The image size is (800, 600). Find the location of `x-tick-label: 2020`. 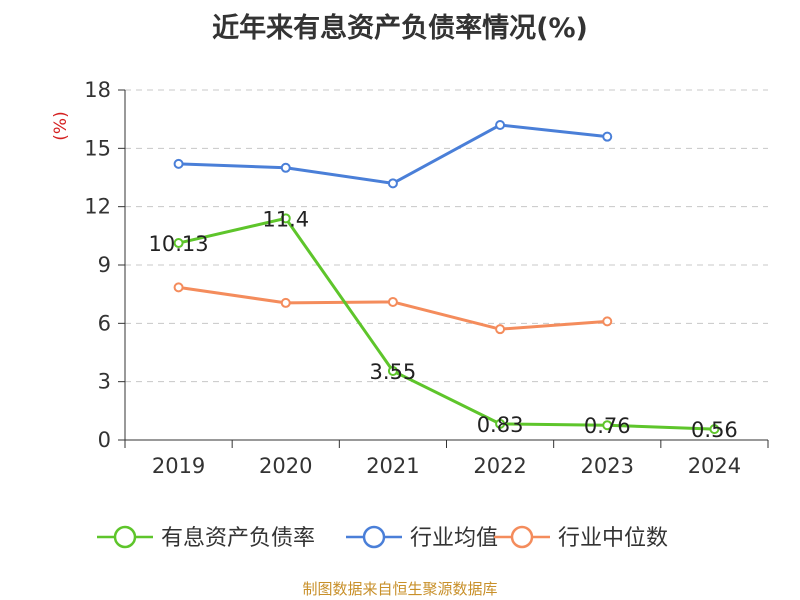

x-tick-label: 2020 is located at coordinates (285, 466).